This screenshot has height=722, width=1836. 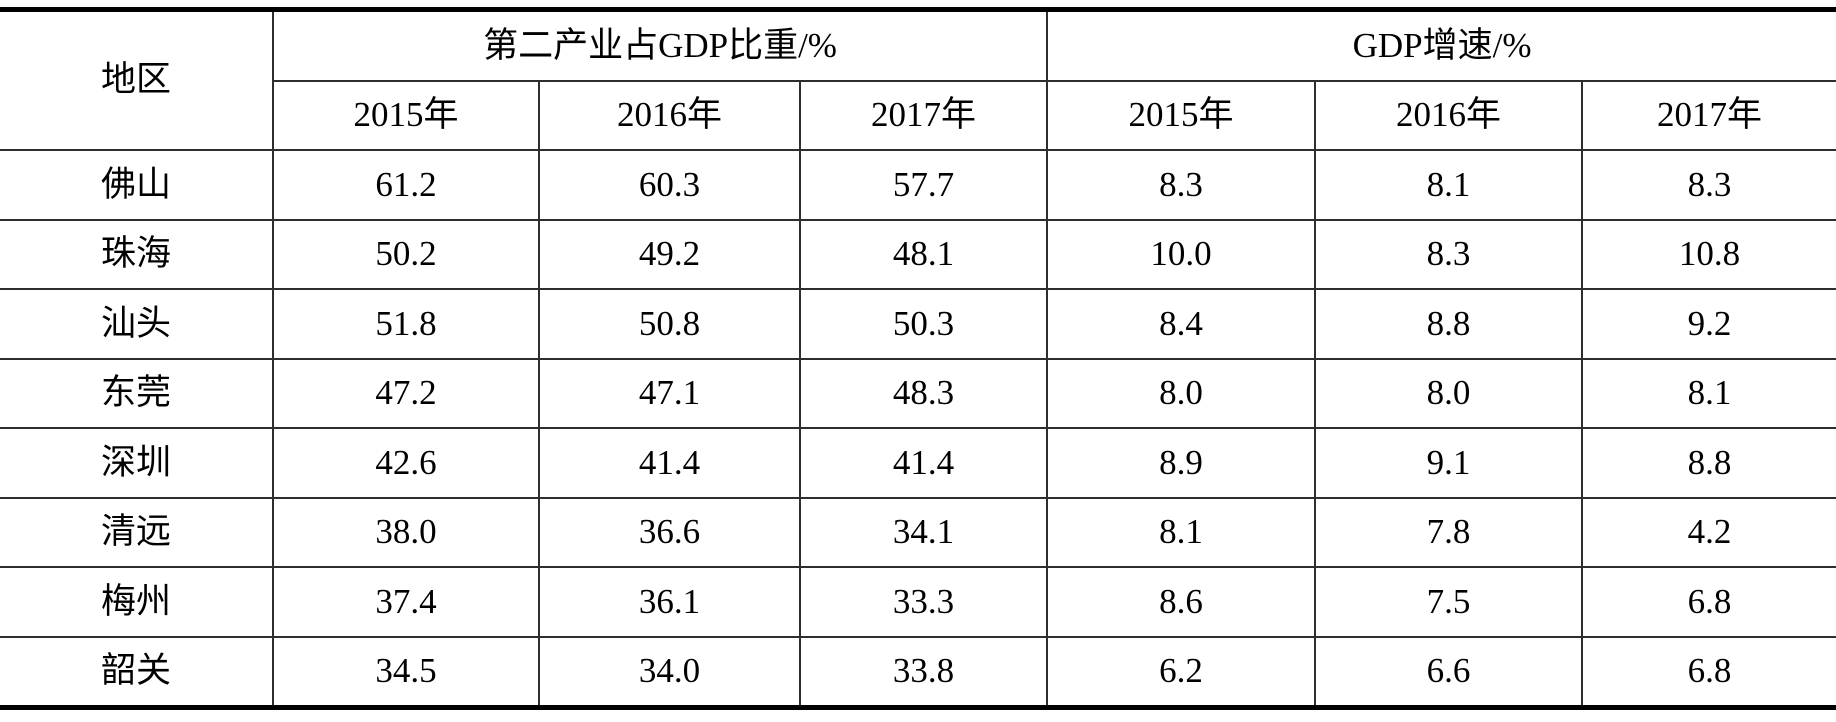 I want to click on value-cell: 36.6, so click(x=669, y=532).